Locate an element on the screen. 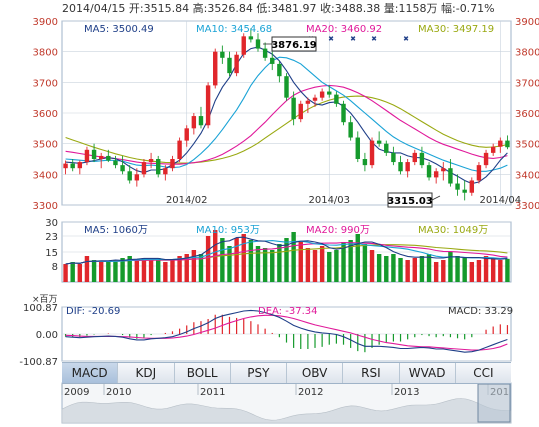 The image size is (539, 427). price-ytick-right: 3800 is located at coordinates (527, 53).